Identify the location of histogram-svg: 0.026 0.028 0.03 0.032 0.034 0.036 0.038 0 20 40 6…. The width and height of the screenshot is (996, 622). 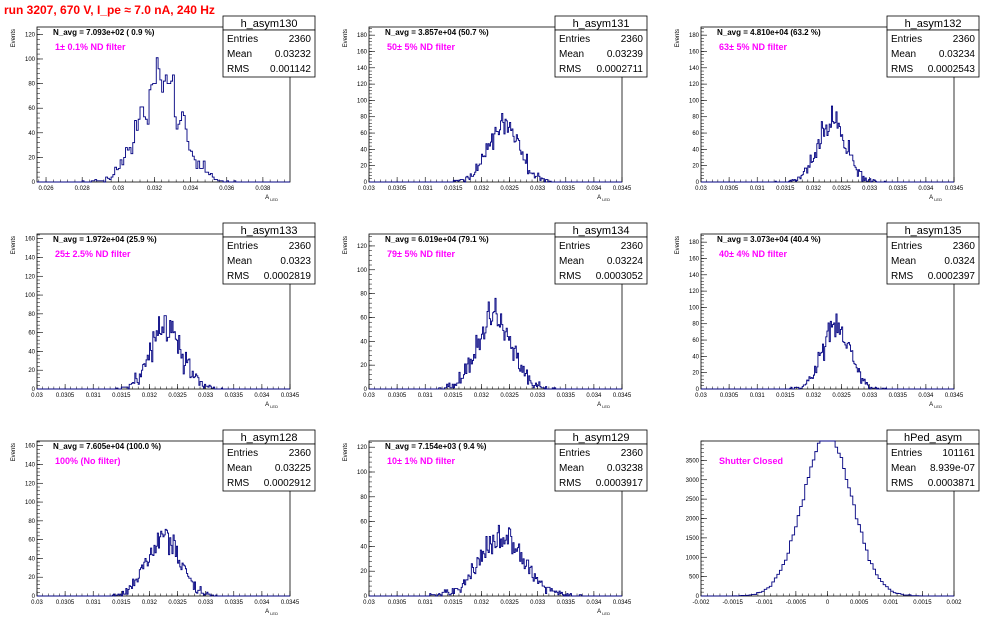
(163, 108).